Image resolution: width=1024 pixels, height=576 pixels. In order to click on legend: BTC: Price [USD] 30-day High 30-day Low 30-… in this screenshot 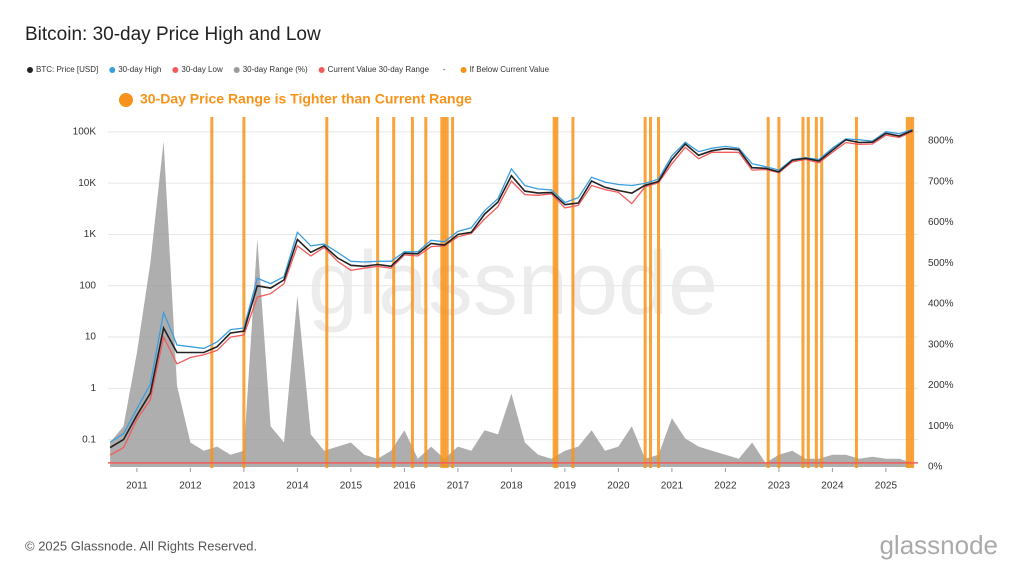, I will do `click(288, 69)`.